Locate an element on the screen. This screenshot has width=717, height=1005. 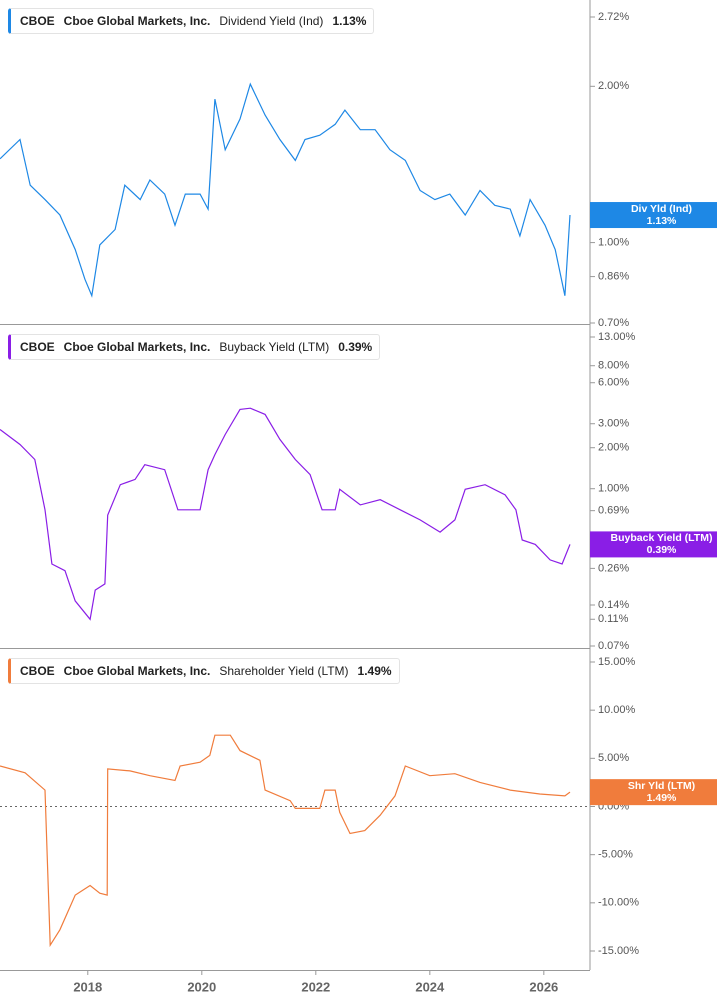
badge-value: 1.49% is located at coordinates (662, 798).